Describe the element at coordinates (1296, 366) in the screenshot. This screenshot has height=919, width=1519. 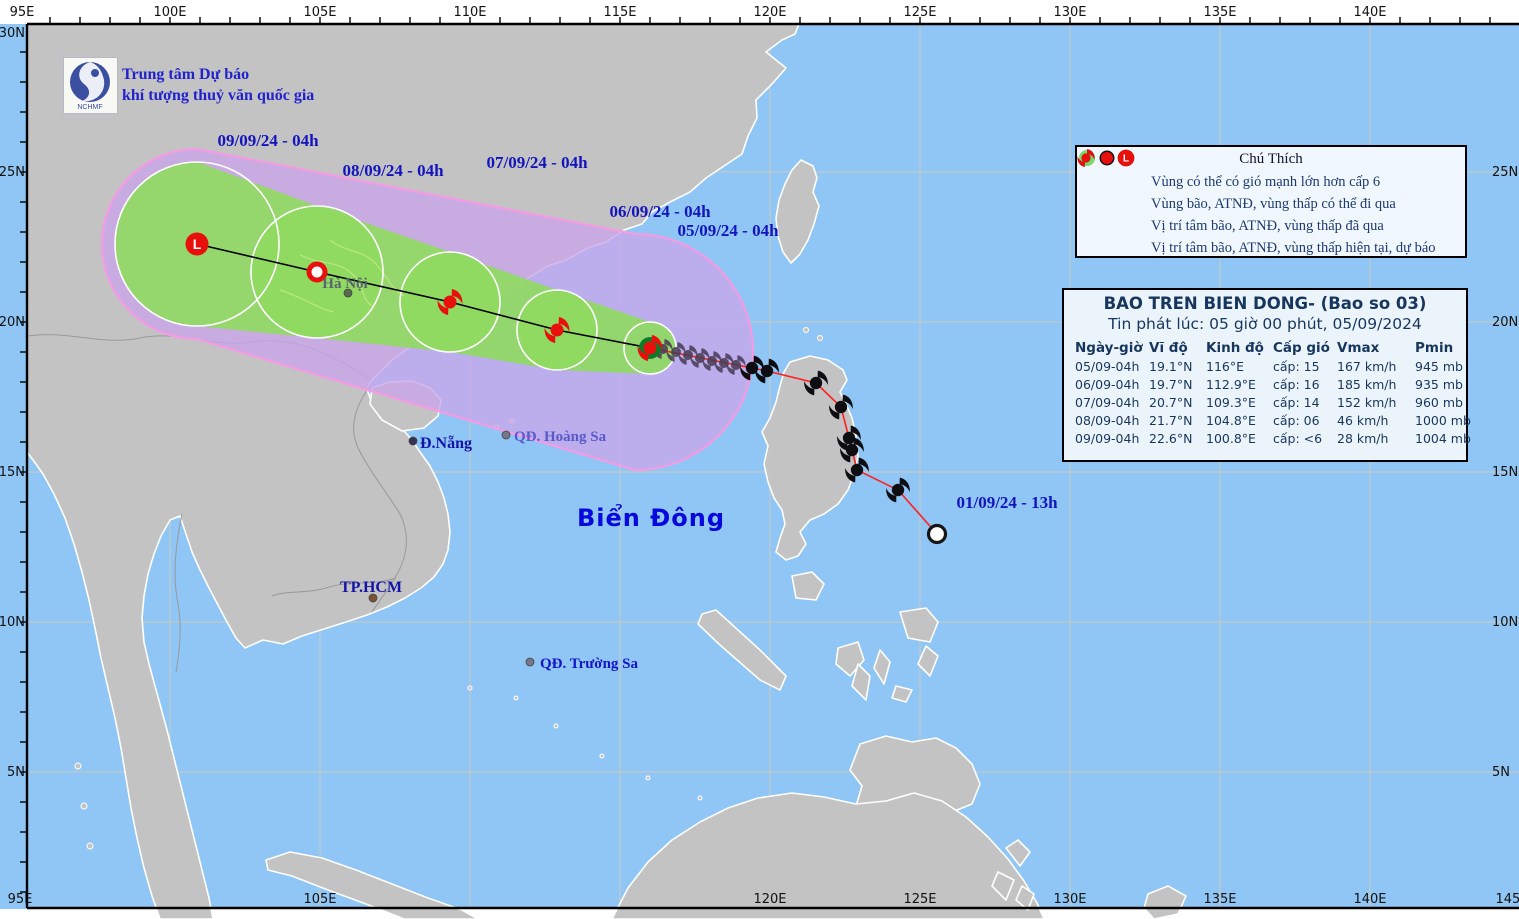
I see `bulletin-cell: cấp: 15` at that location.